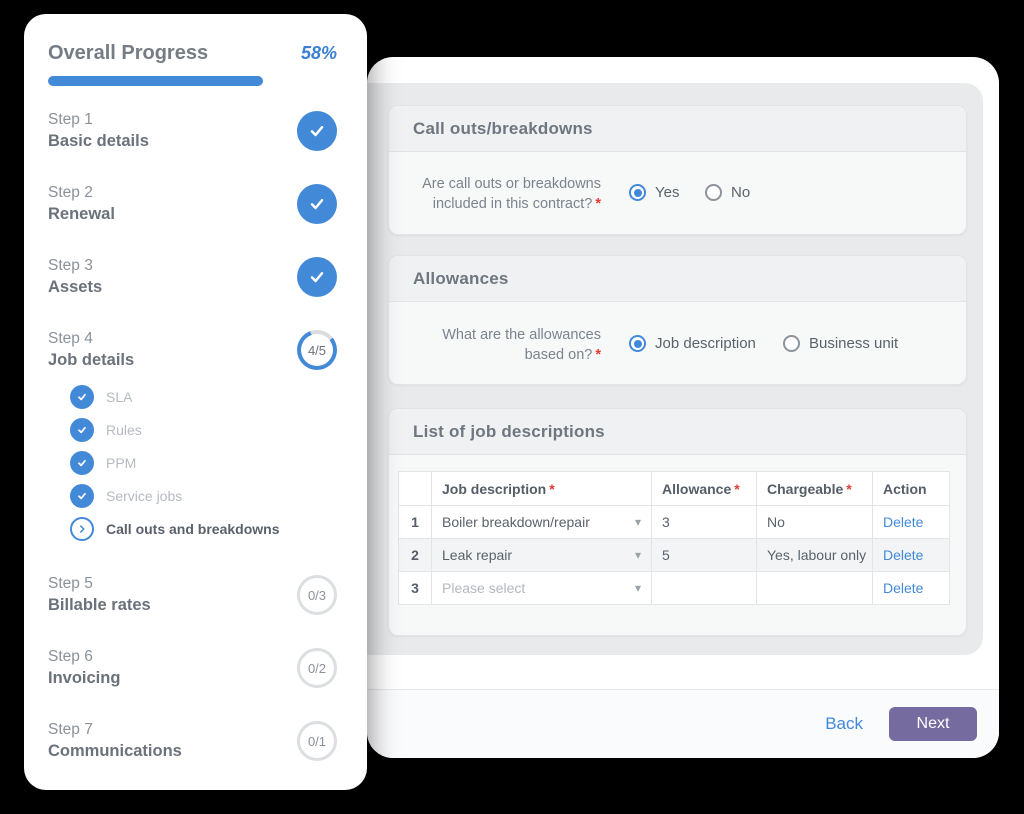  Describe the element at coordinates (203, 529) in the screenshot. I see `substep-call-outs-and-breakdowns: Call outs and breakdowns` at that location.